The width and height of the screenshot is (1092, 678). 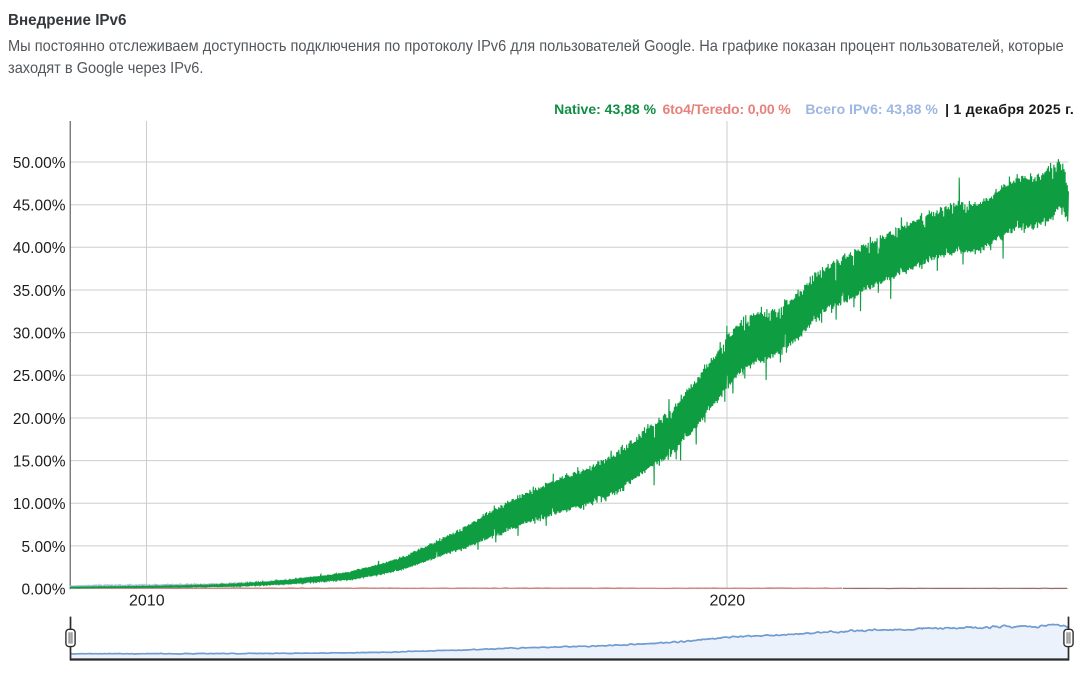 I want to click on svg-text: 30.00%, so click(x=39, y=334).